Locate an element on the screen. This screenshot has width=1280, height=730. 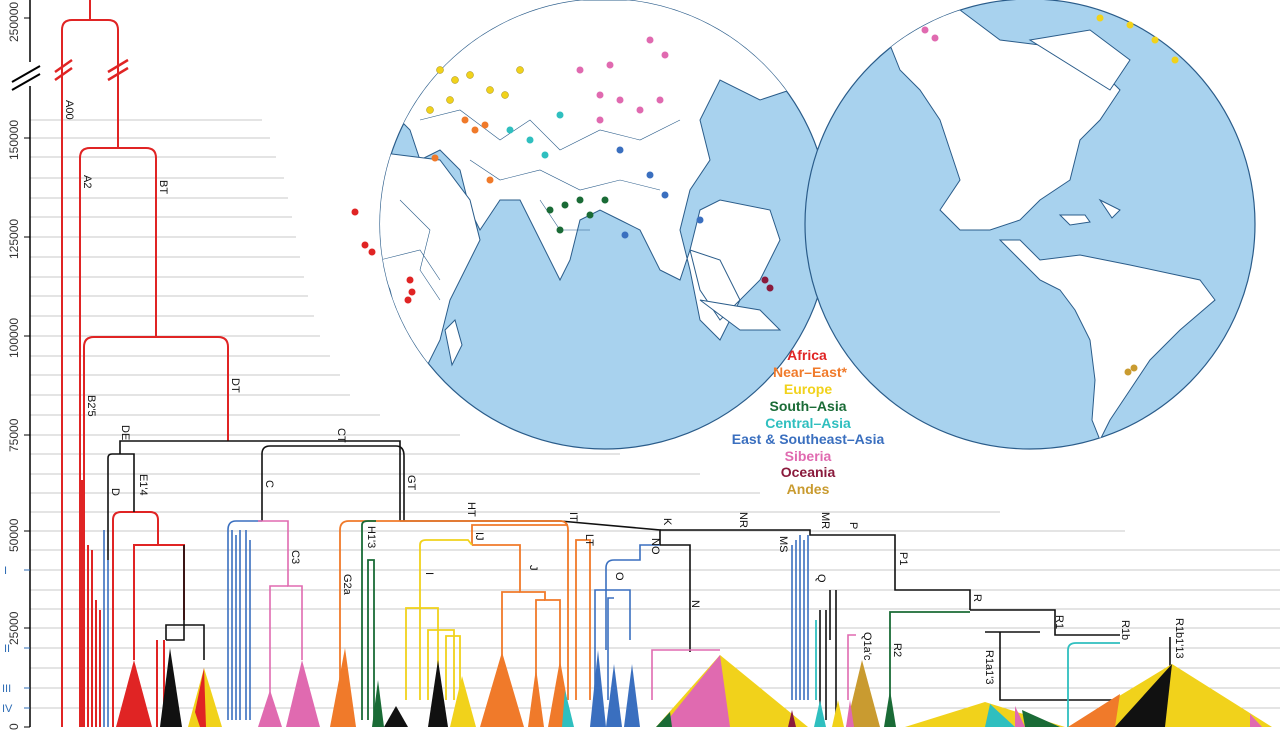
node-label-dt: DT is located at coordinates (235, 385).